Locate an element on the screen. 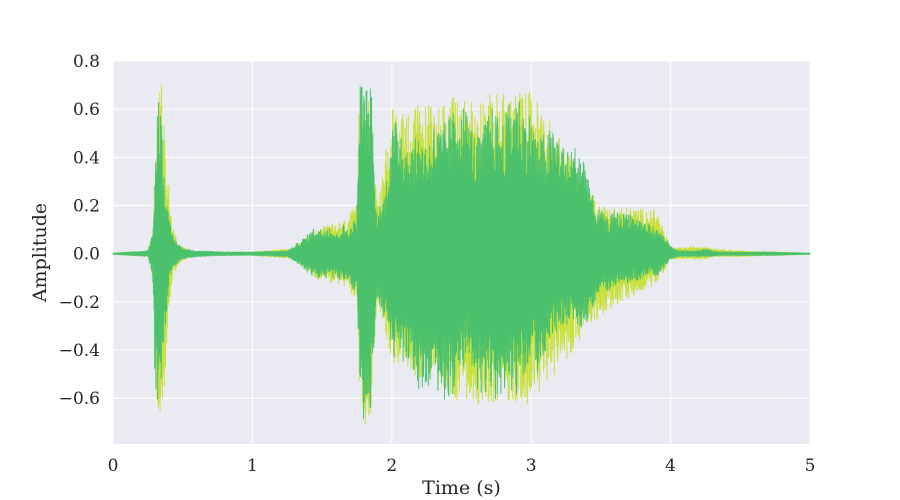 This screenshot has width=900, height=500. y-tick-label: −0.2 is located at coordinates (79, 303).